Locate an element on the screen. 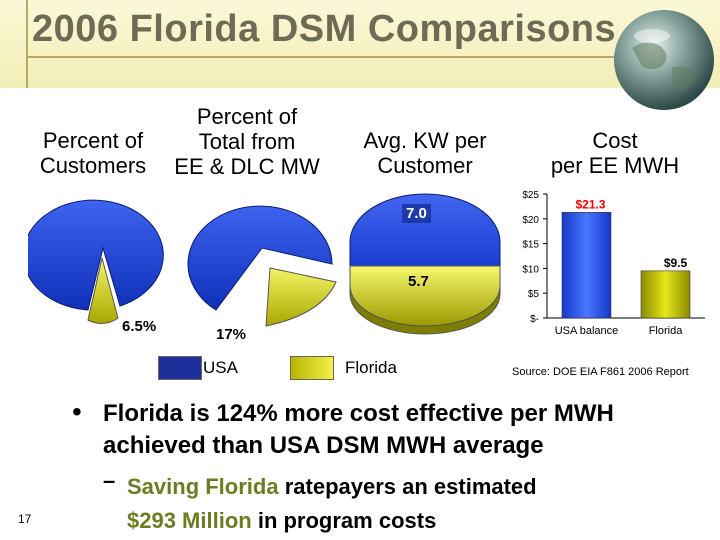 The image size is (720, 540). header-cost: Cost per EE MWH is located at coordinates (615, 153).